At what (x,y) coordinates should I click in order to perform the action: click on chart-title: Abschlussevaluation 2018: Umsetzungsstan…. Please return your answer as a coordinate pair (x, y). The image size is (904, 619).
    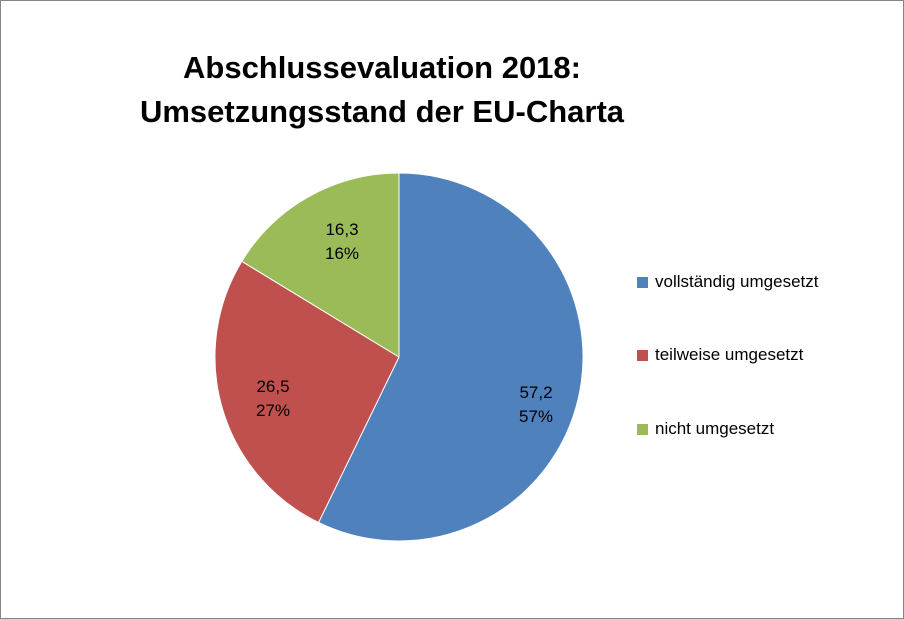
    Looking at the image, I should click on (382, 90).